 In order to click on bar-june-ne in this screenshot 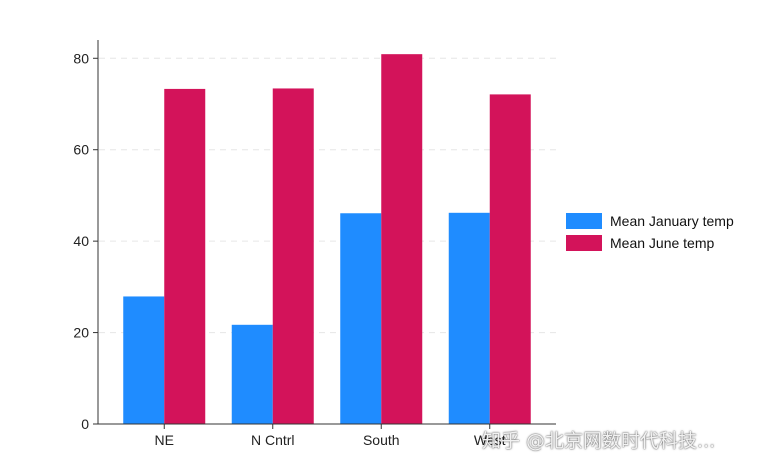, I will do `click(185, 256)`.